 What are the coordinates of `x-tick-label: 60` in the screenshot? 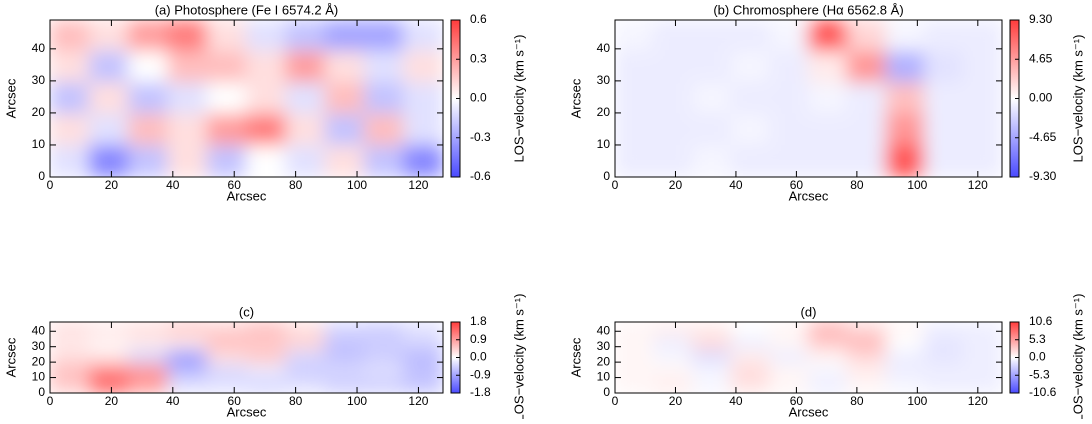 It's located at (797, 401).